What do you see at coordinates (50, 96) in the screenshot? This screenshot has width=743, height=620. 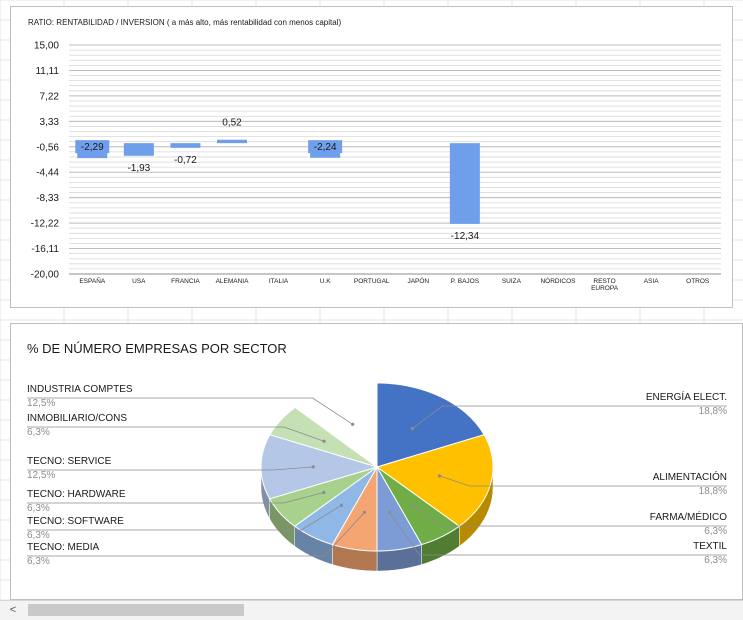 I see `y-tick-label: 7,22` at bounding box center [50, 96].